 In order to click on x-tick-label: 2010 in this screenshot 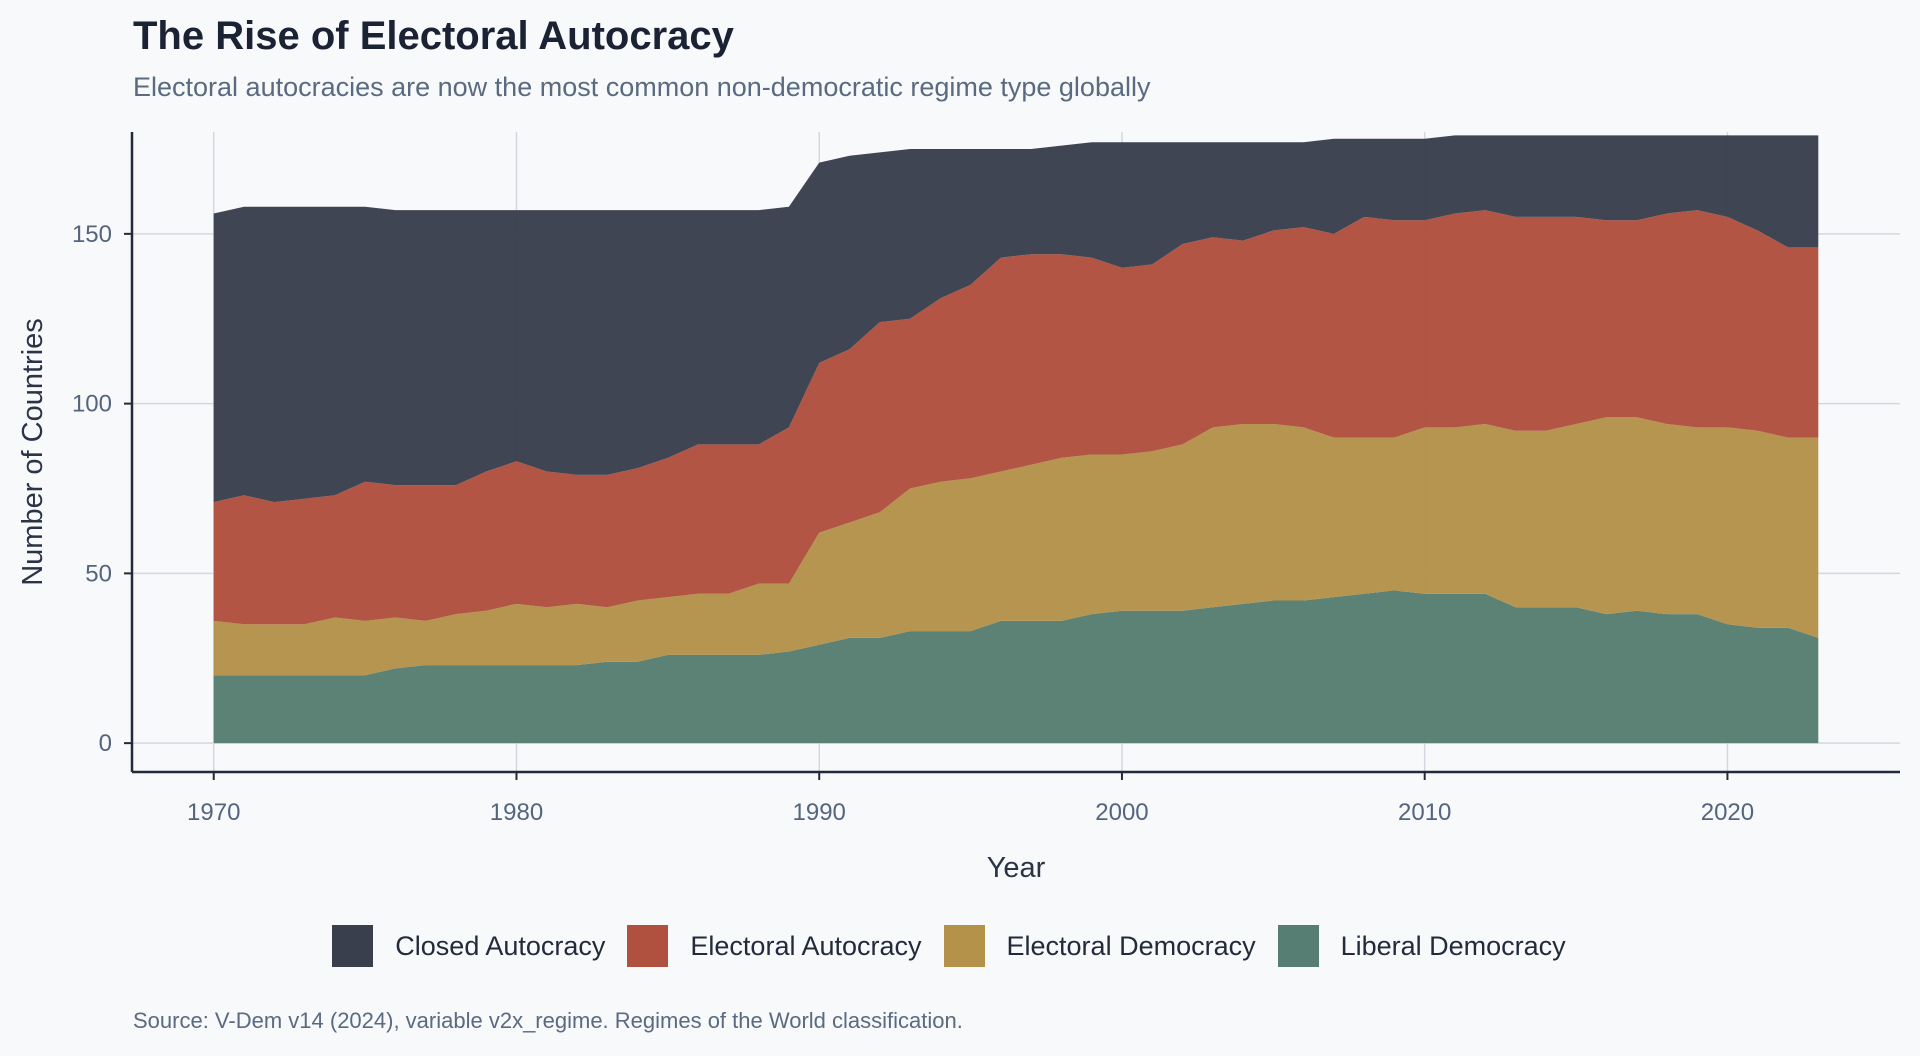, I will do `click(1424, 812)`.